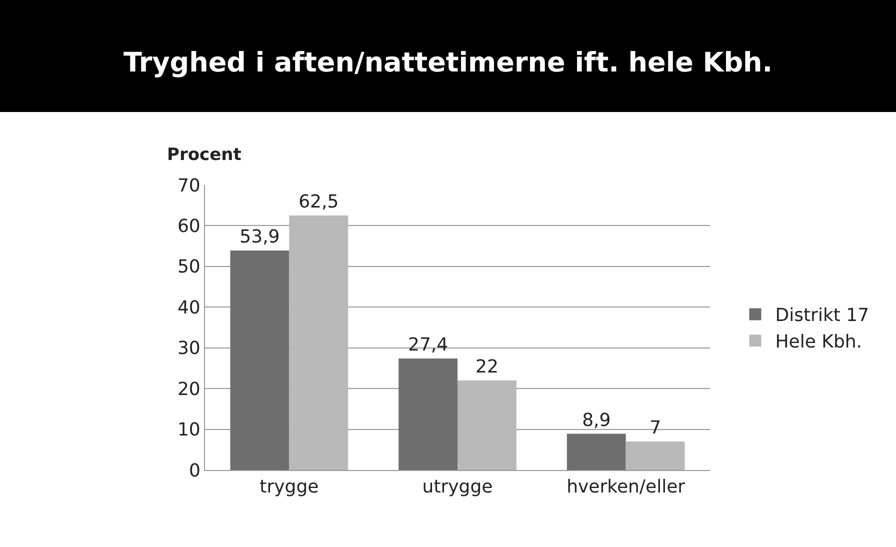  Describe the element at coordinates (188, 307) in the screenshot. I see `y-tick-label: 40` at that location.